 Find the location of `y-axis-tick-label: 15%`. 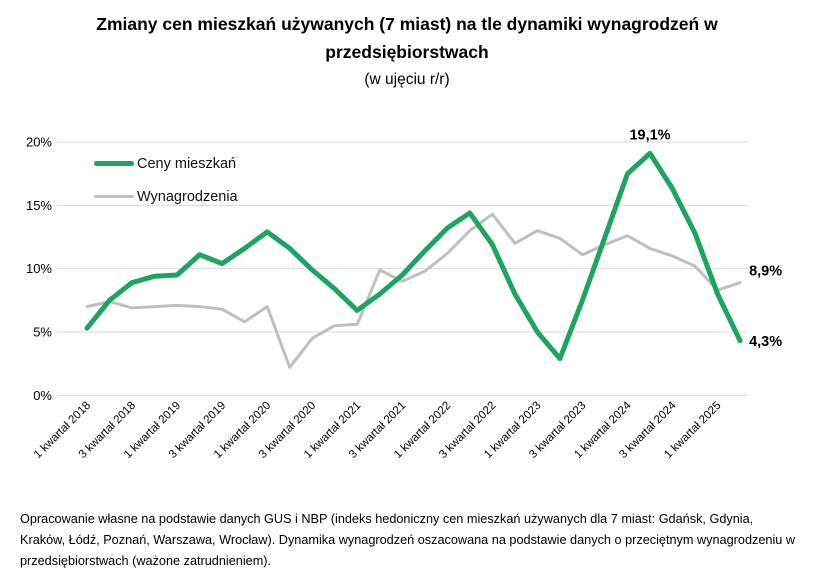

y-axis-tick-label: 15% is located at coordinates (39, 205).